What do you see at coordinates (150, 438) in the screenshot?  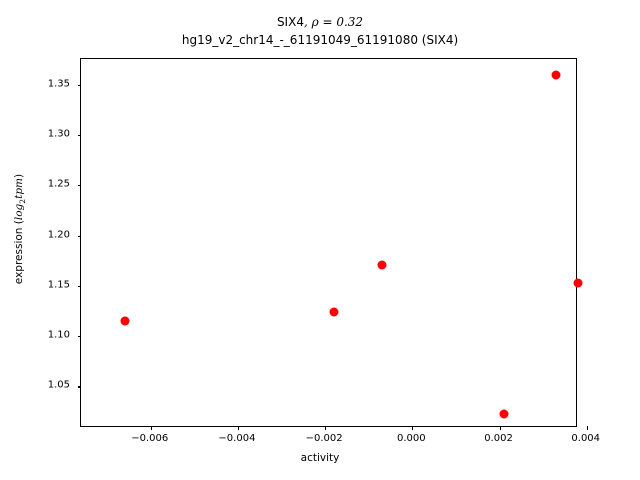 I see `x-axis-tick-label: −0.006` at bounding box center [150, 438].